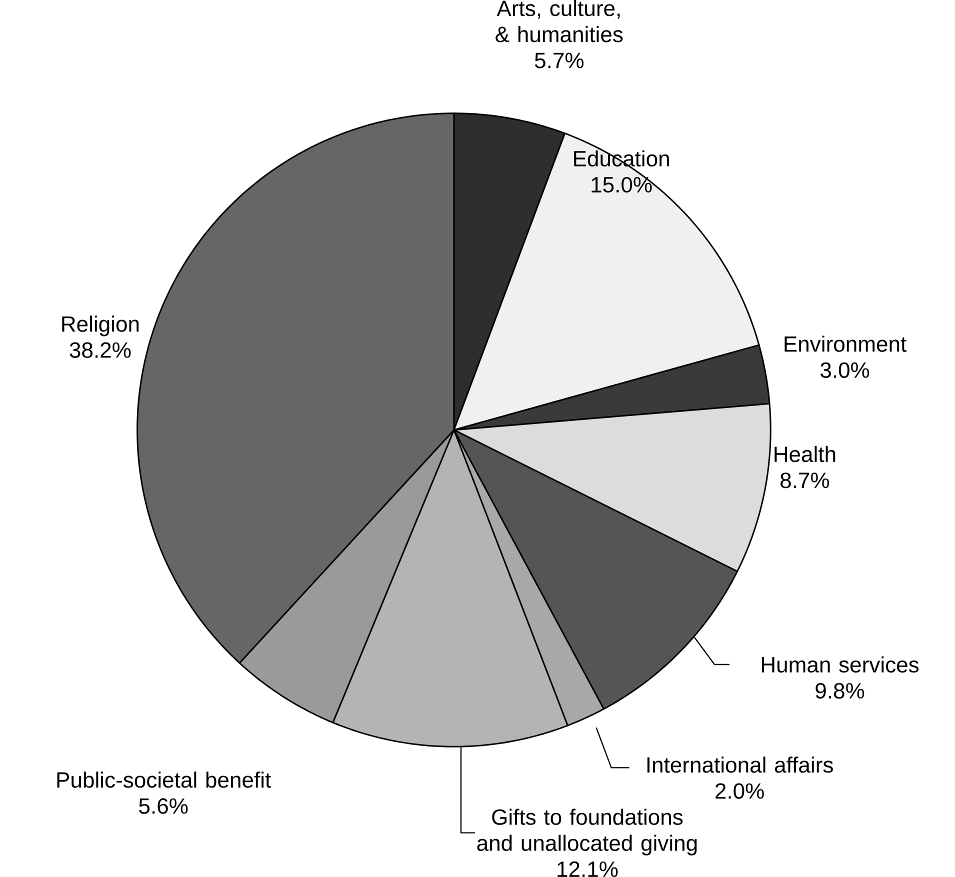  What do you see at coordinates (840, 664) in the screenshot?
I see `legend-label: Human services` at bounding box center [840, 664].